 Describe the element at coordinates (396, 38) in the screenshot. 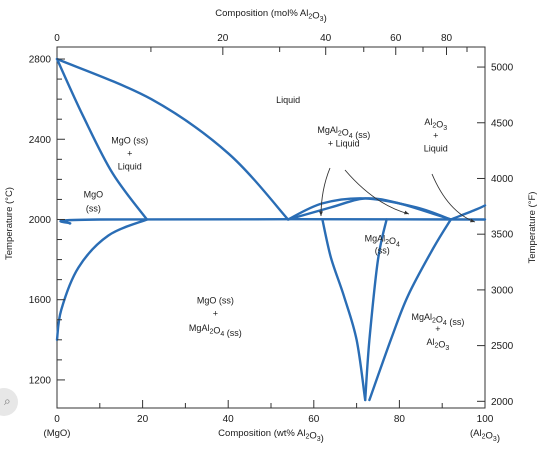

I see `x-top-tick-label: 60` at that location.